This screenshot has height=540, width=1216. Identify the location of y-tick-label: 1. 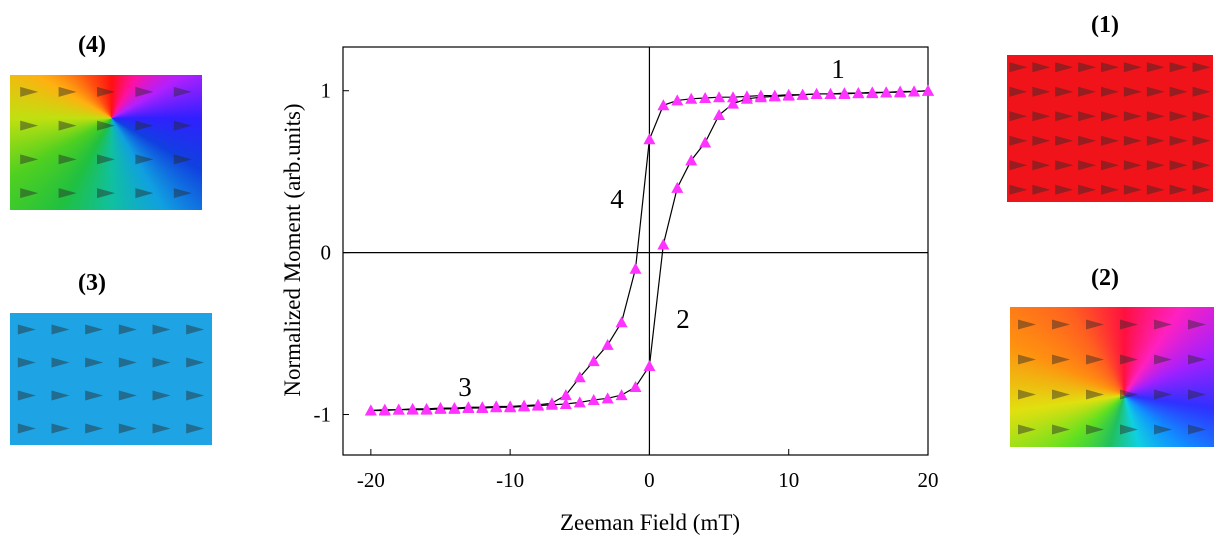
(326, 91).